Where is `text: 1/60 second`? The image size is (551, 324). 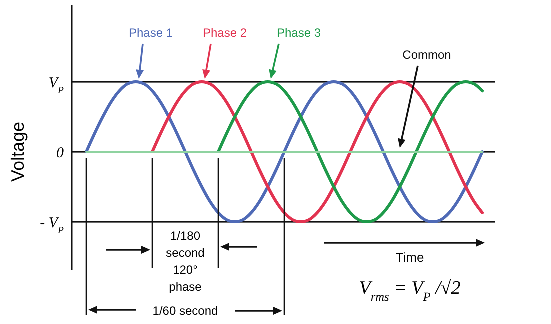 text: 1/60 second is located at coordinates (185, 311).